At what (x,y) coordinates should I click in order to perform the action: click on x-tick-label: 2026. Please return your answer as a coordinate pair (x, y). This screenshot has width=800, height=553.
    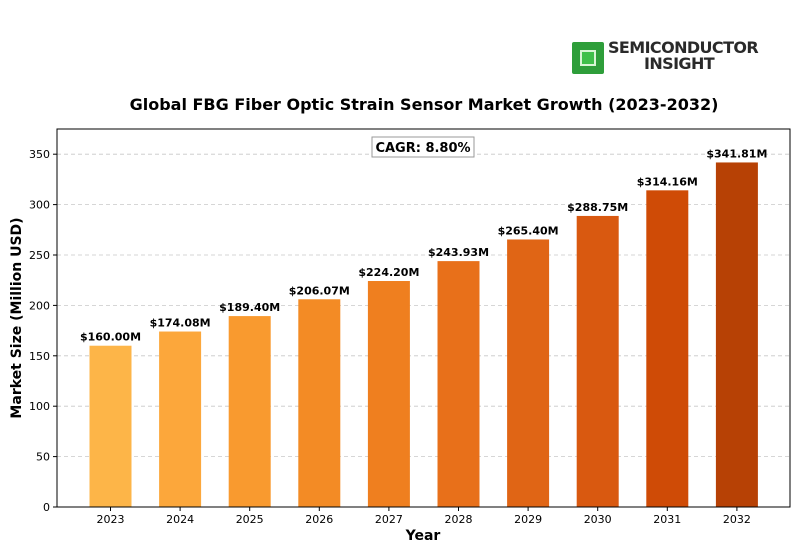
    Looking at the image, I should click on (319, 519).